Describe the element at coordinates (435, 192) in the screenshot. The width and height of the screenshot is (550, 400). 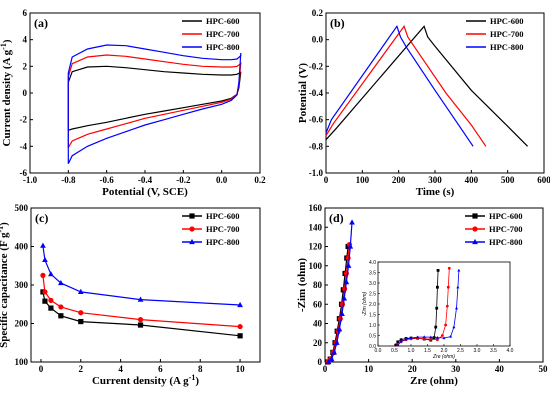
I see `x-axis-label: Time (s)` at that location.